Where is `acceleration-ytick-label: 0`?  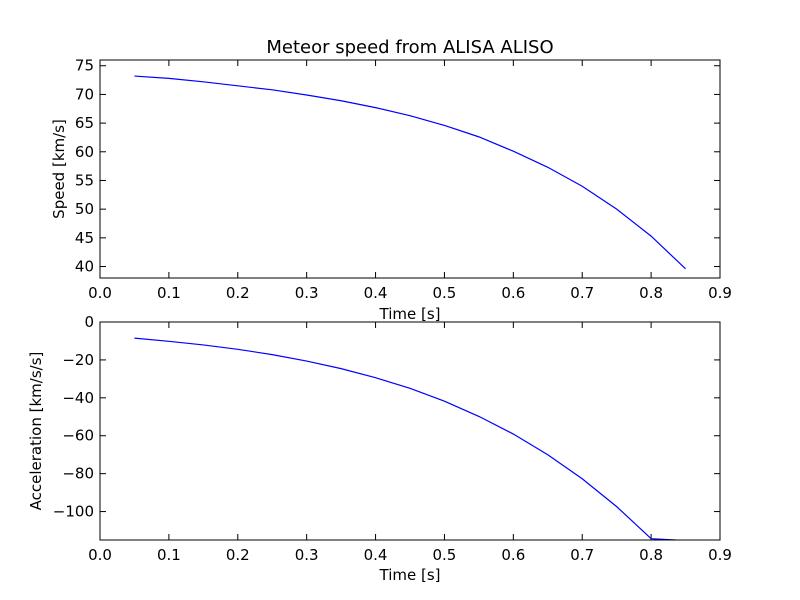 acceleration-ytick-label: 0 is located at coordinates (89, 322).